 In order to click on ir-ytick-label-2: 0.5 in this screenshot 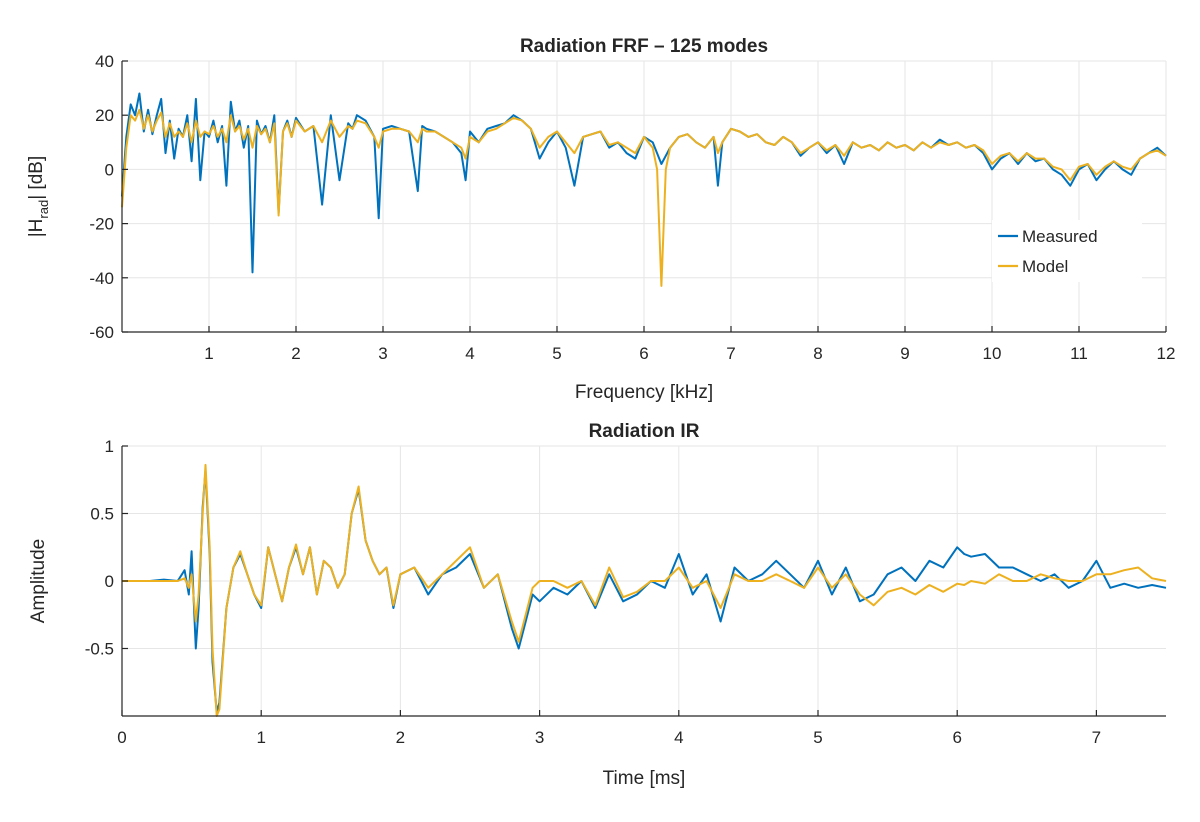, I will do `click(102, 514)`.